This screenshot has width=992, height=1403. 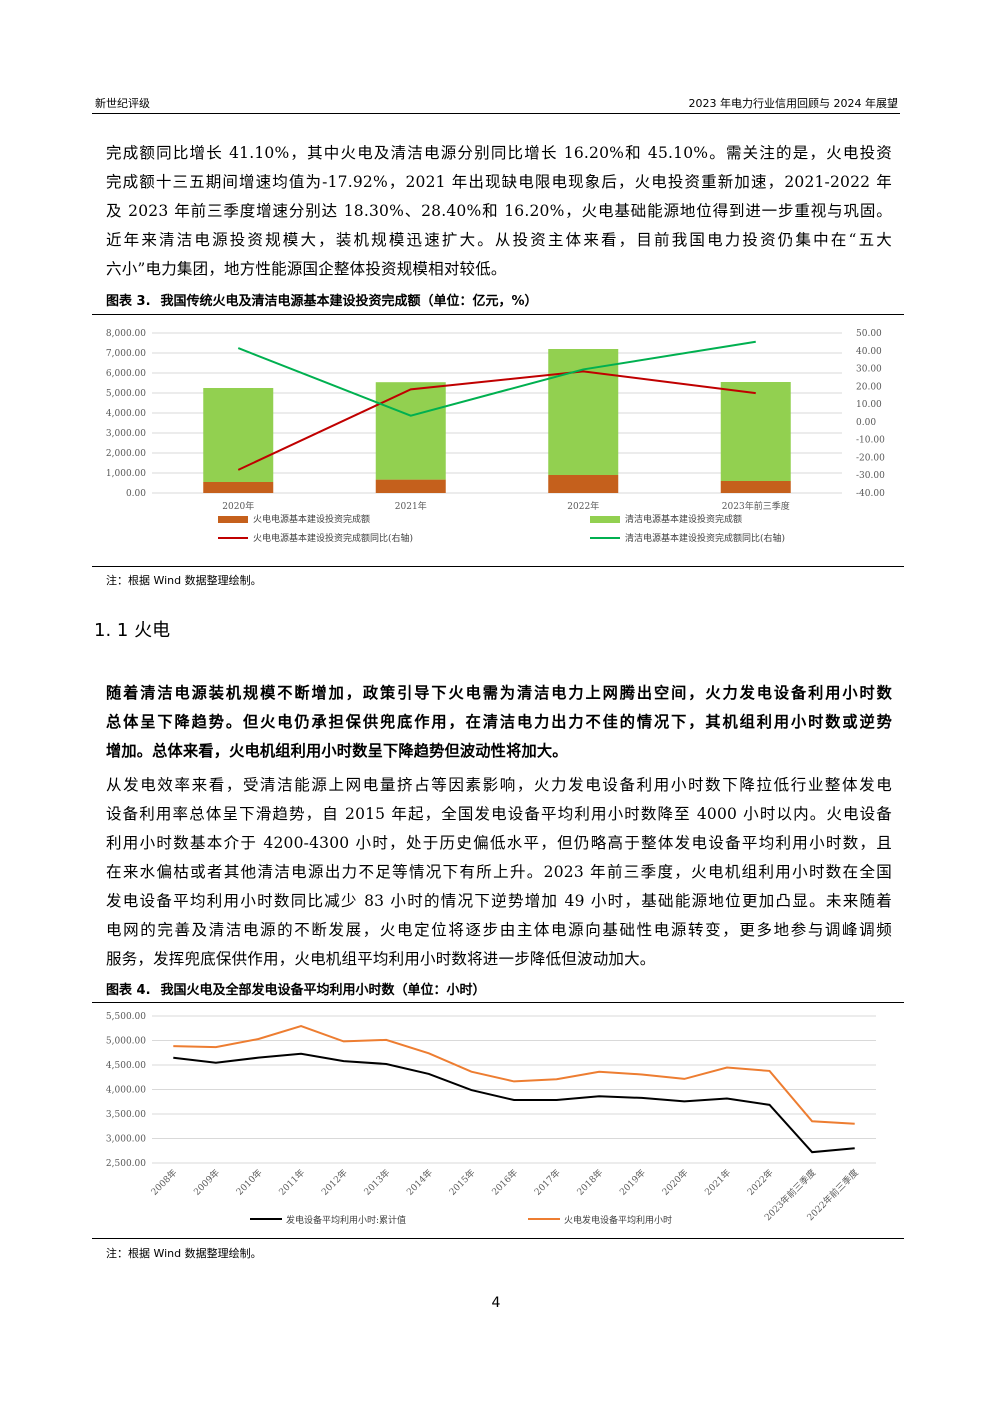 I want to click on figure4-bottom-rule, so click(x=498, y=1238).